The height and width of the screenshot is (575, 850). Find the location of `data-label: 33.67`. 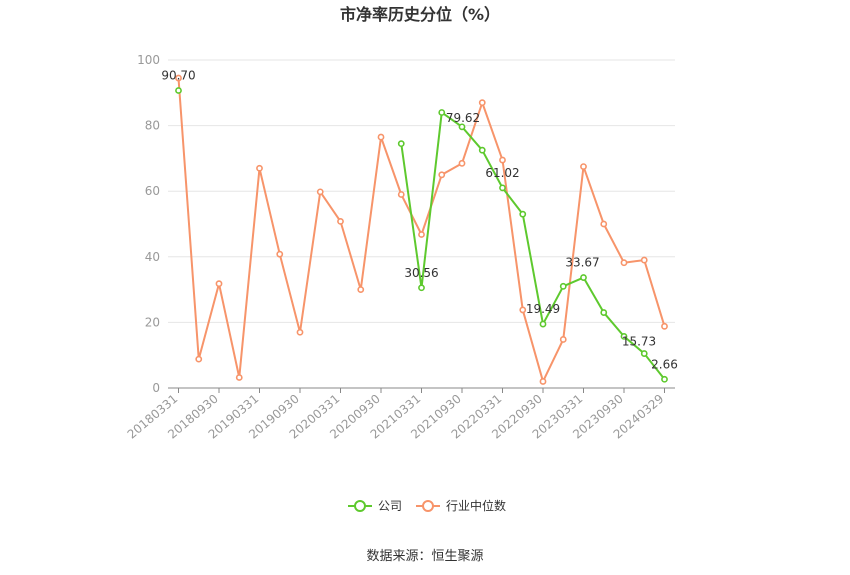

data-label: 33.67 is located at coordinates (582, 263).